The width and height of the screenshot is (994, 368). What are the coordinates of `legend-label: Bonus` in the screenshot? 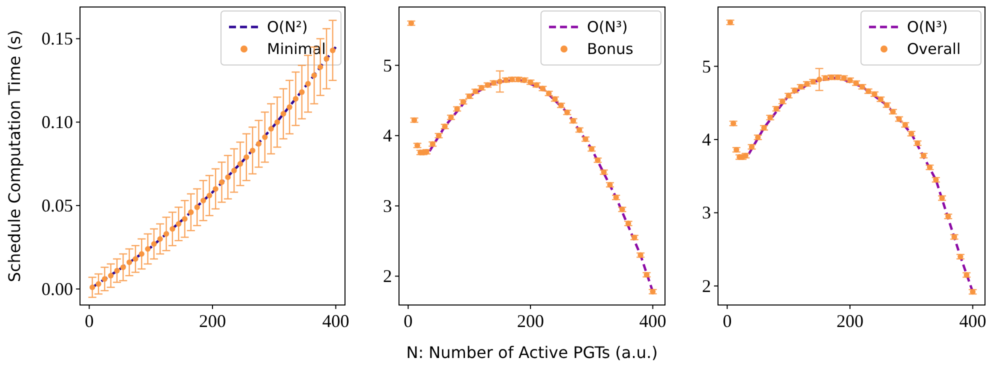 It's located at (610, 49).